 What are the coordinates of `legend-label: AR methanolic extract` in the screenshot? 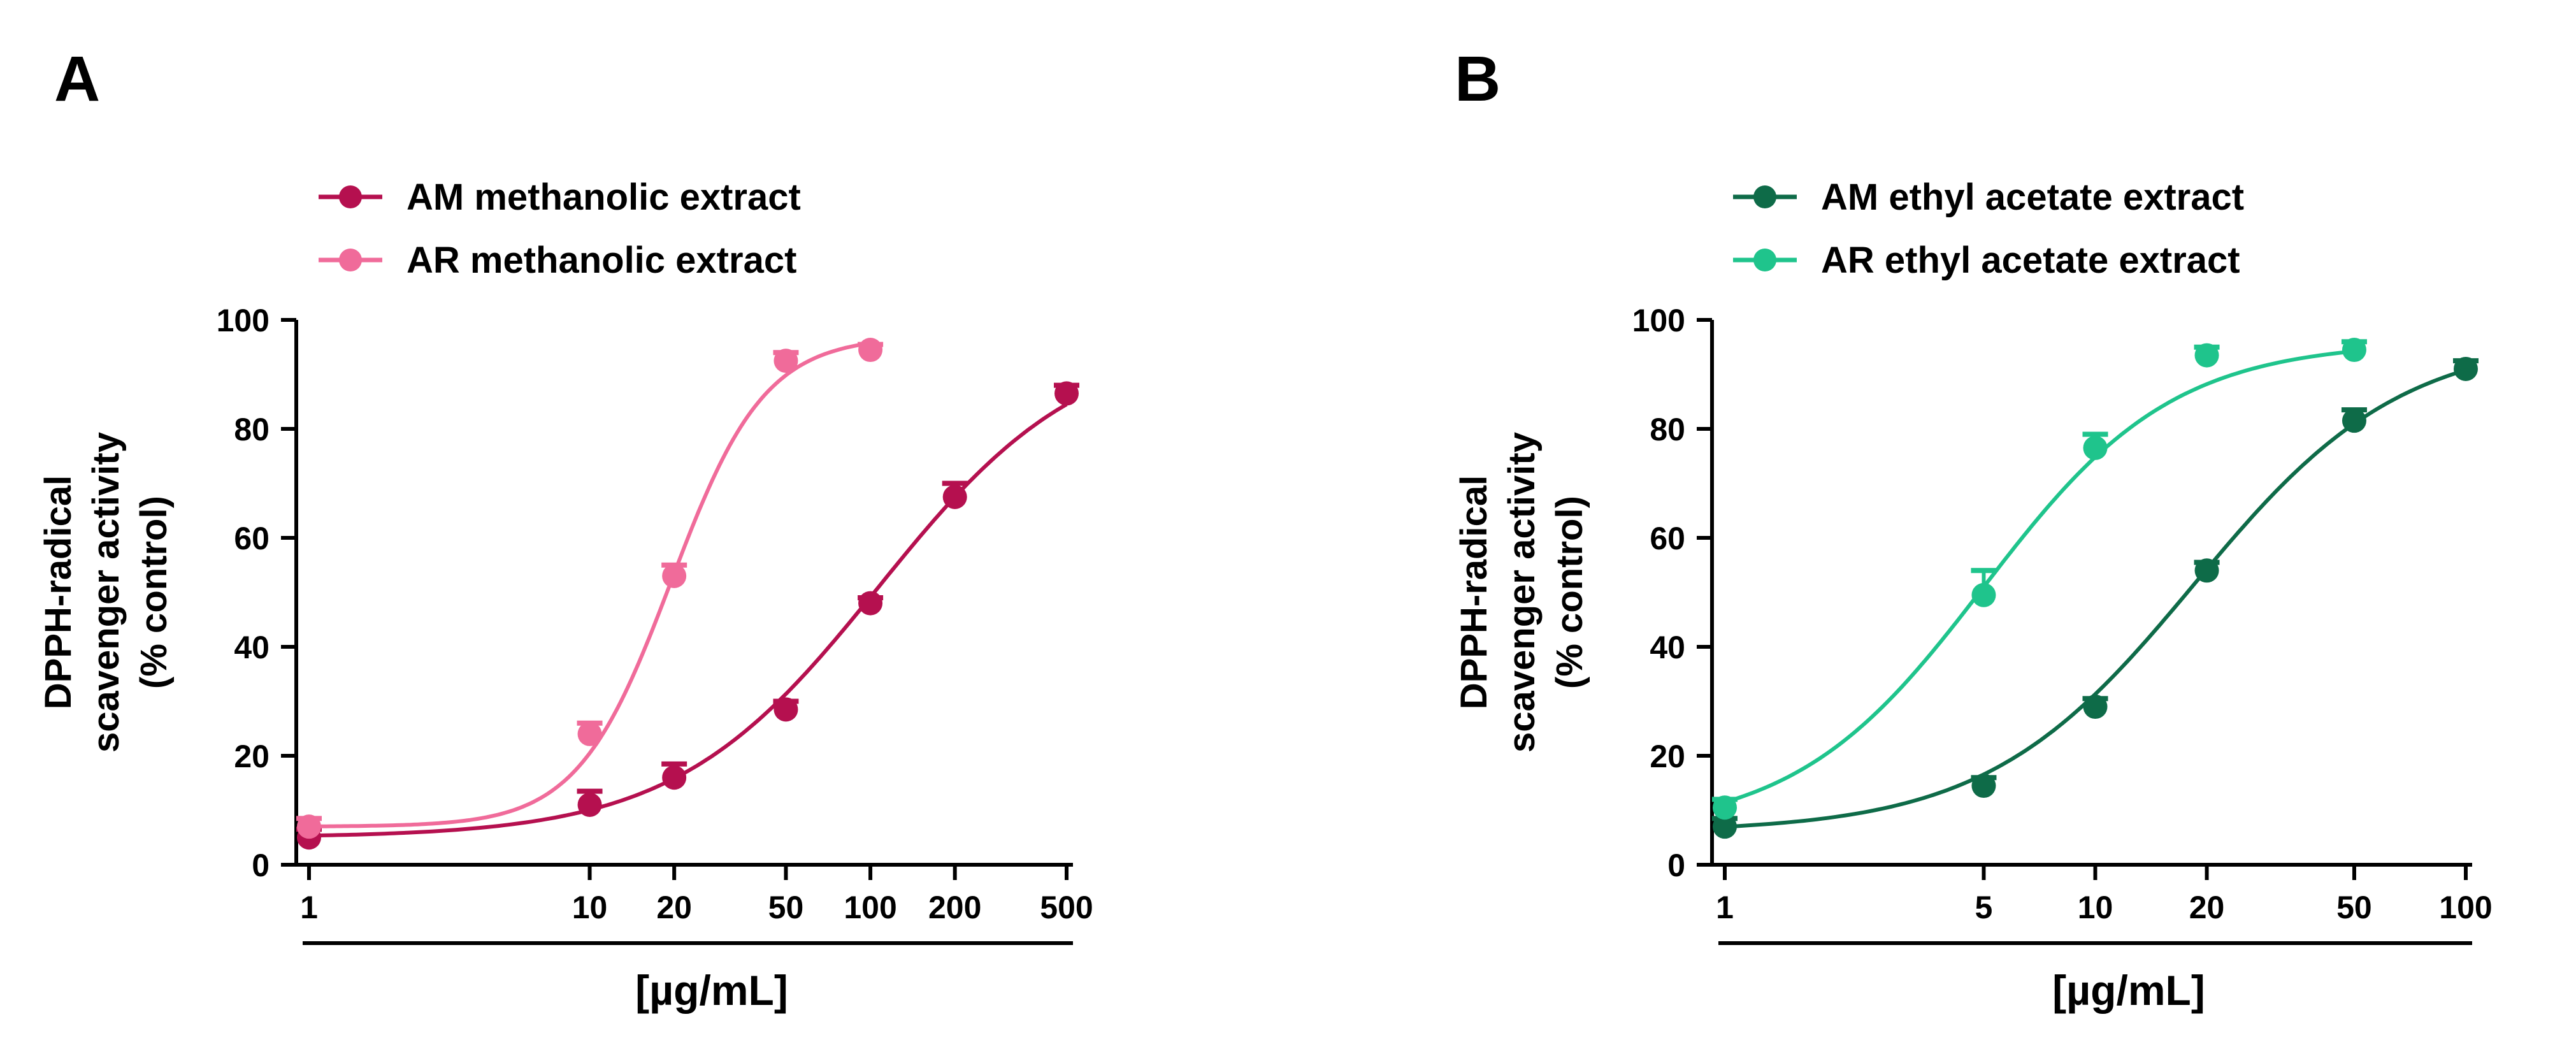 It's located at (601, 260).